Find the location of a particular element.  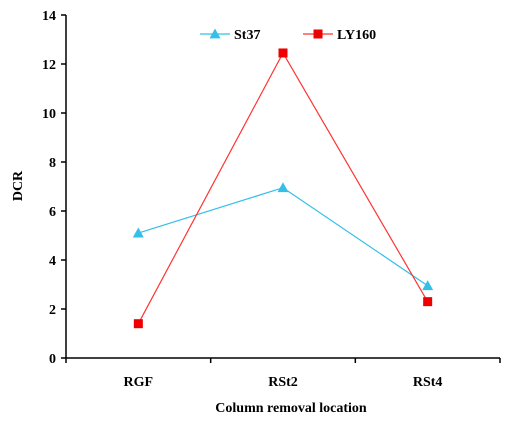

y-tick-label: 4 is located at coordinates (52, 261).